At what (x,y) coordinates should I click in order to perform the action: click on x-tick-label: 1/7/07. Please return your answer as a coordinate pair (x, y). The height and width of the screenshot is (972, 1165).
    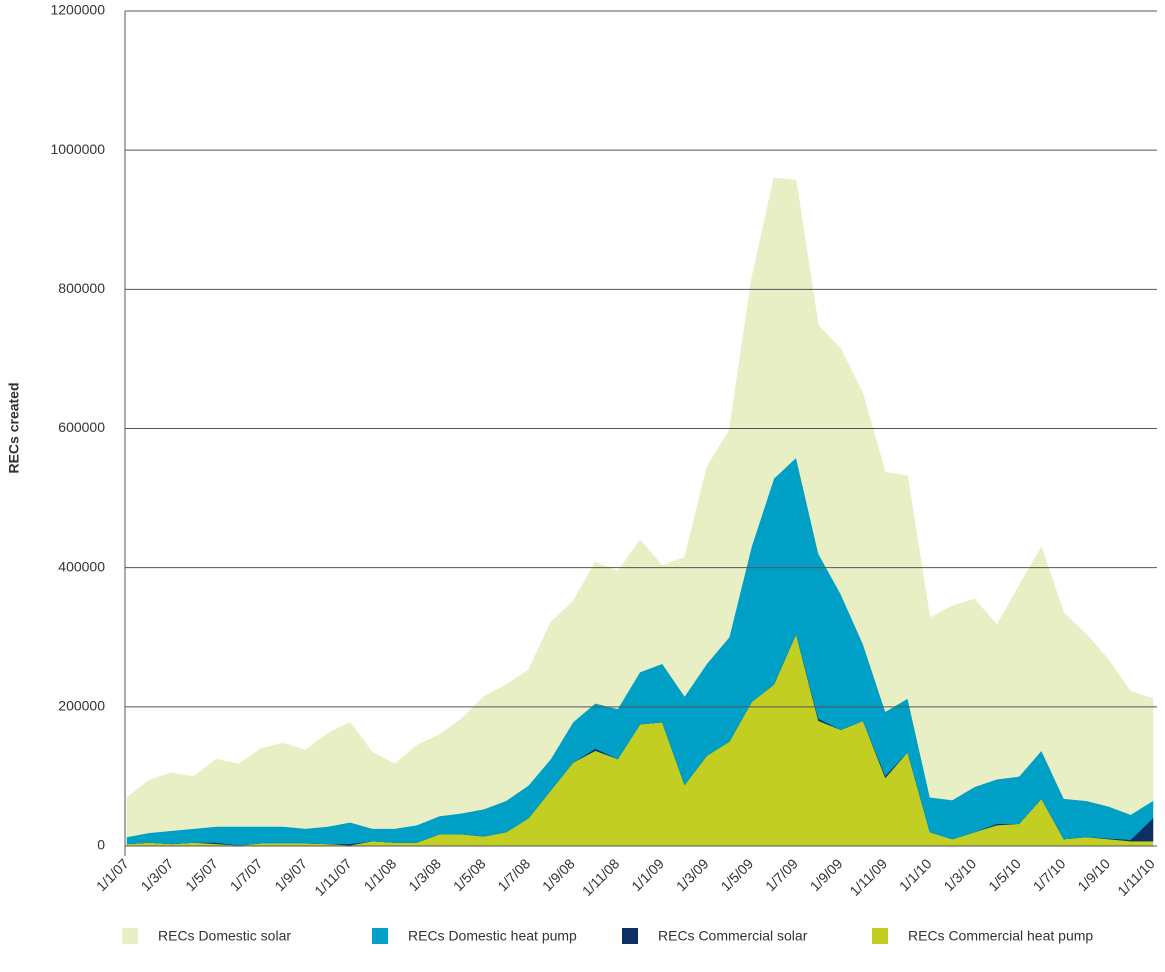
    Looking at the image, I should click on (246, 874).